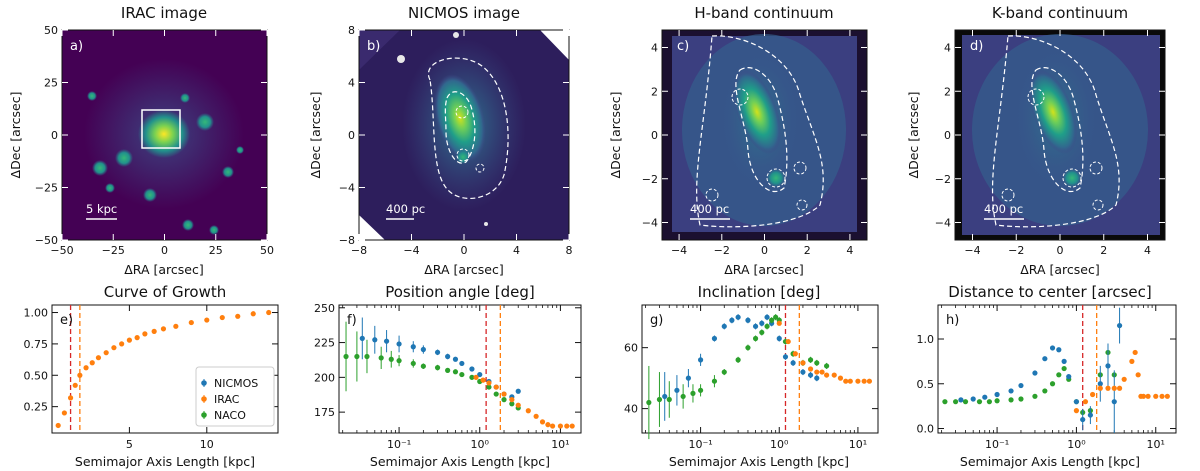  I want to click on plot-f-xlabel: Semimajor Axis Length [kpc], so click(460, 461).